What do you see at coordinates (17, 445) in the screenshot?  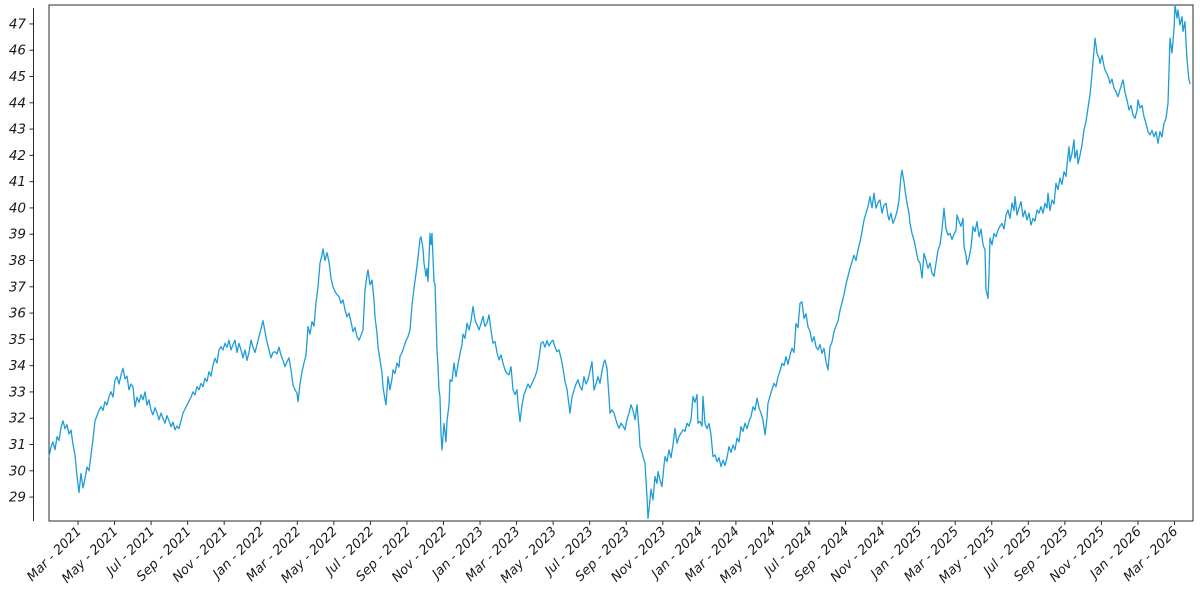 I see `y-tick-label: 31` at bounding box center [17, 445].